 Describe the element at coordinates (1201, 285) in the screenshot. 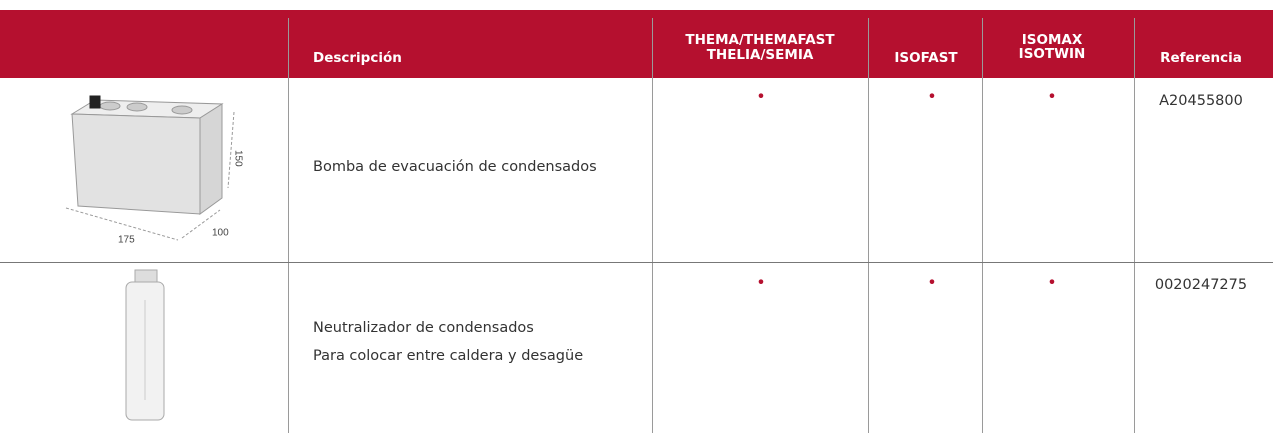

I see `reference: 0020247275` at that location.